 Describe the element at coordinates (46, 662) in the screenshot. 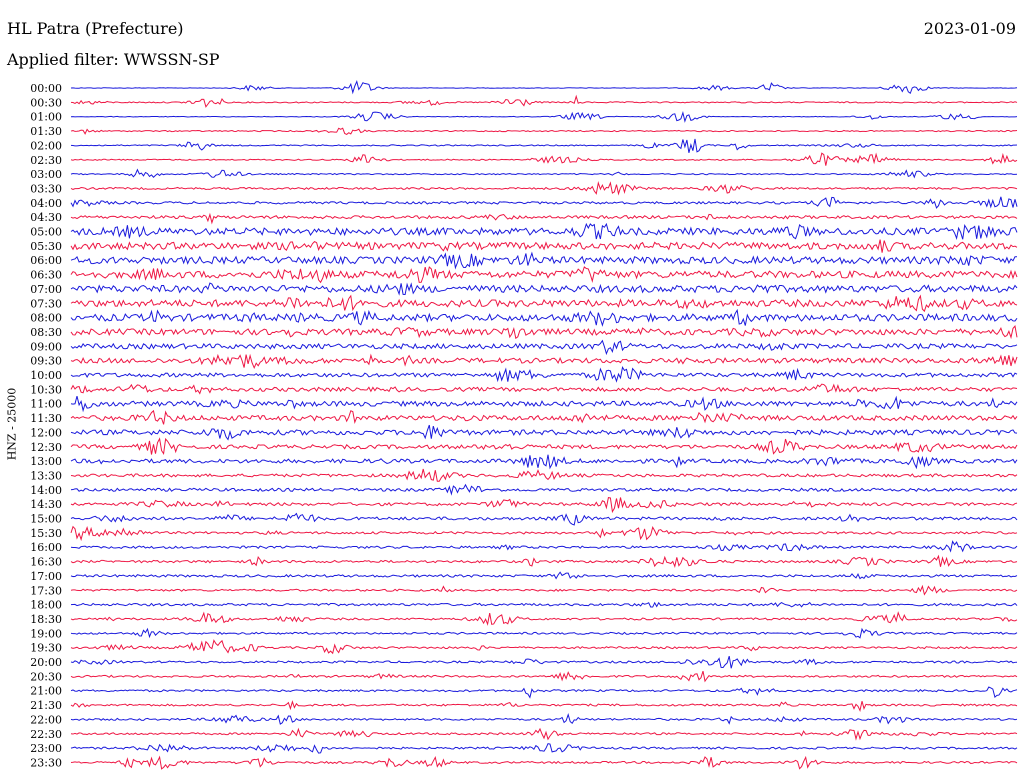

I see `time-label-2000: 20:00` at that location.